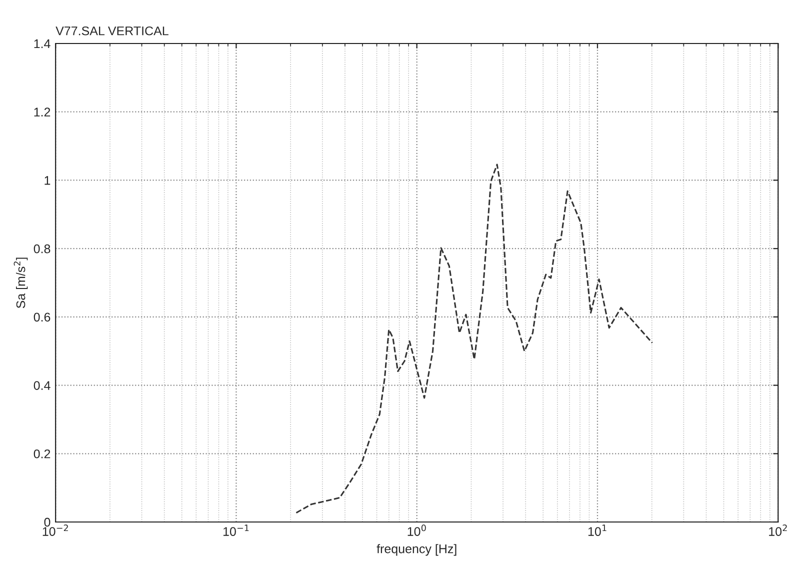  What do you see at coordinates (236, 530) in the screenshot?
I see `x-tick-label: 10$^{−1}$` at bounding box center [236, 530].